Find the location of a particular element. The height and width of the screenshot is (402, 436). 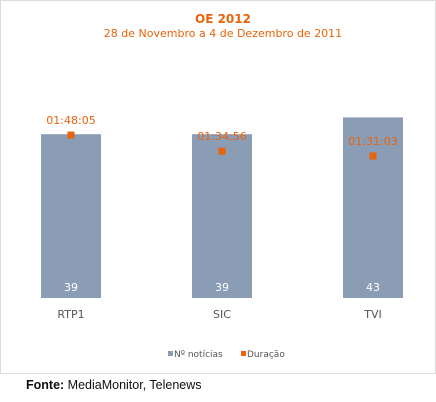

category-label: RTP1 is located at coordinates (70, 314).